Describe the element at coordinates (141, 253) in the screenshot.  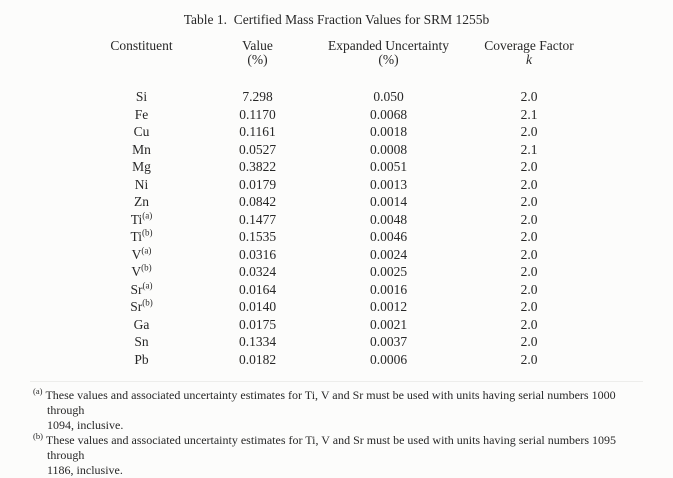
I see `cell-constituent: V(a)` at that location.